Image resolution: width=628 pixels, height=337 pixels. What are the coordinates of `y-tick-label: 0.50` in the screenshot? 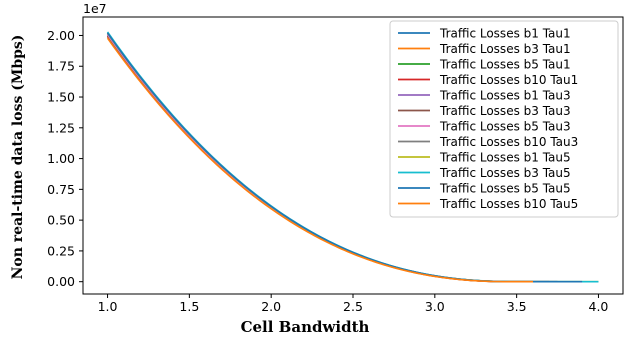 It's located at (61, 220).